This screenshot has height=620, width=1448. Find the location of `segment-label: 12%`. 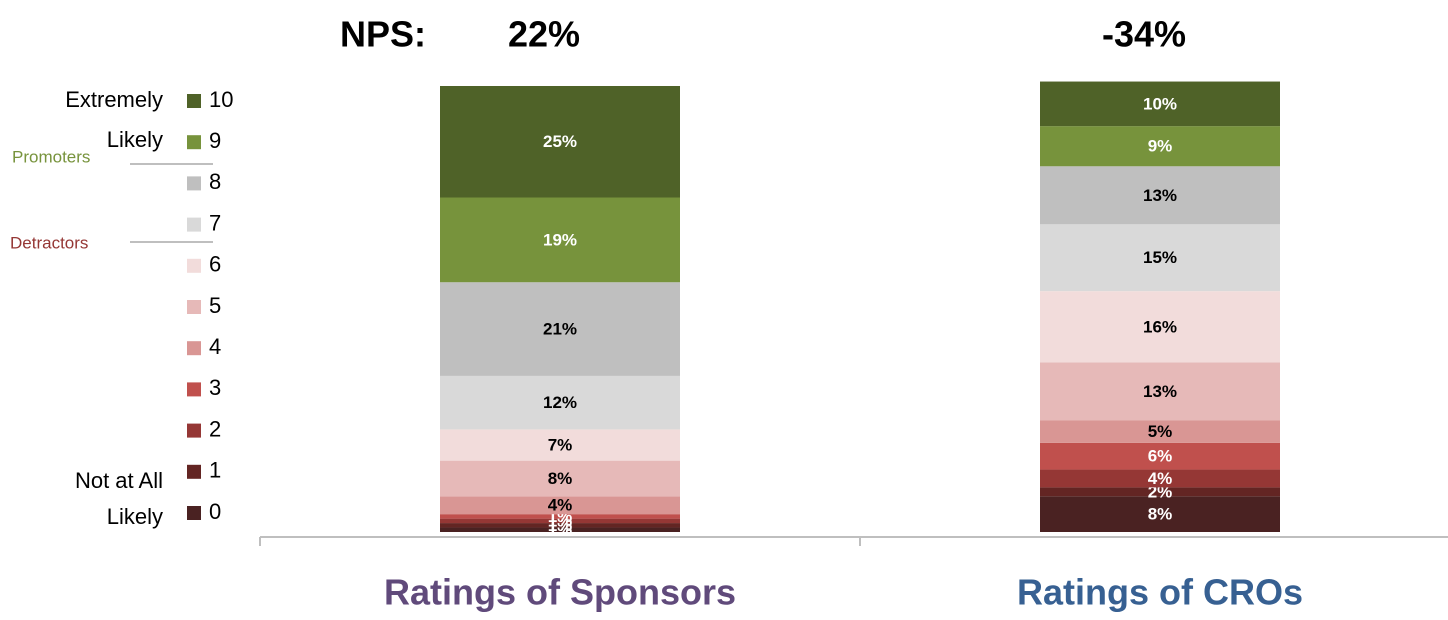

segment-label: 12% is located at coordinates (560, 402).